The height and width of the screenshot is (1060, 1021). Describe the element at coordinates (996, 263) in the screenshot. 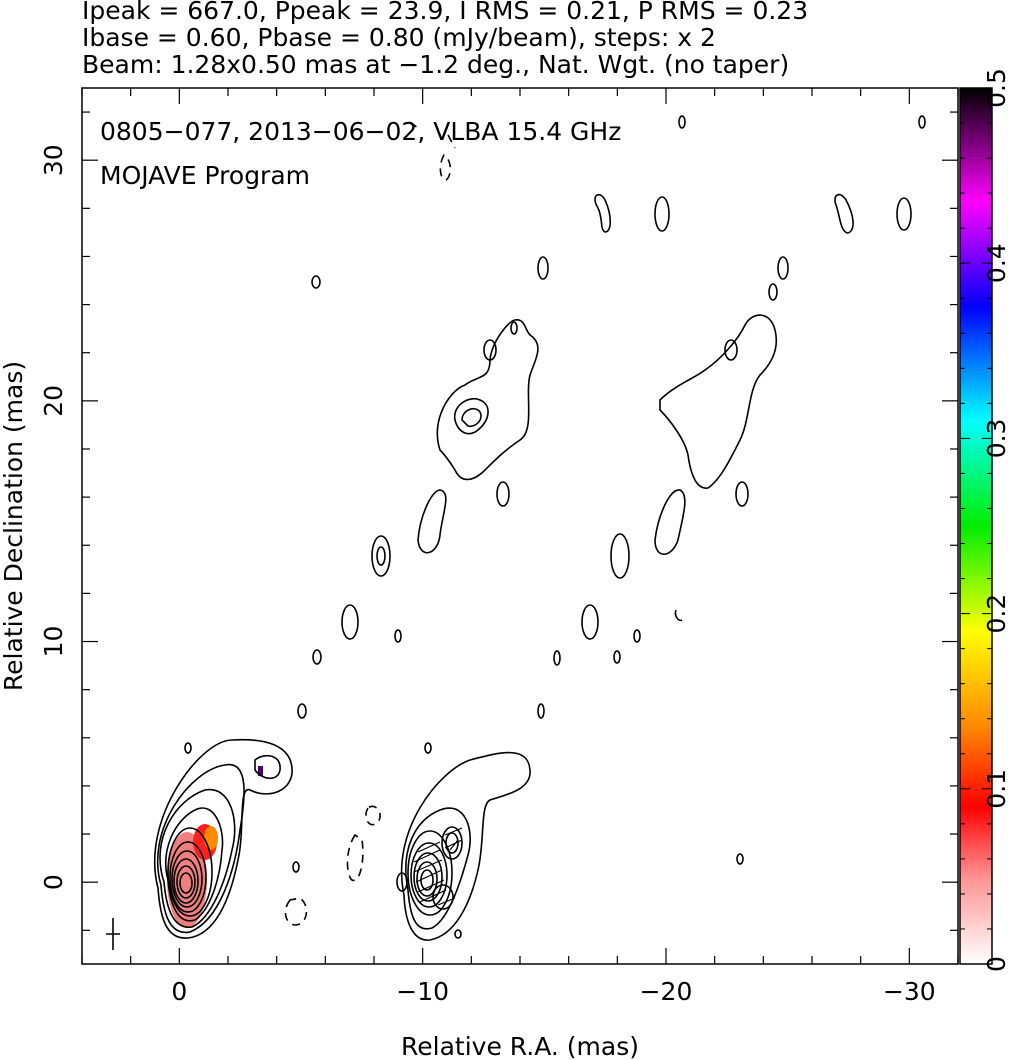

I see `colorbar-tick-label: 0.4` at that location.